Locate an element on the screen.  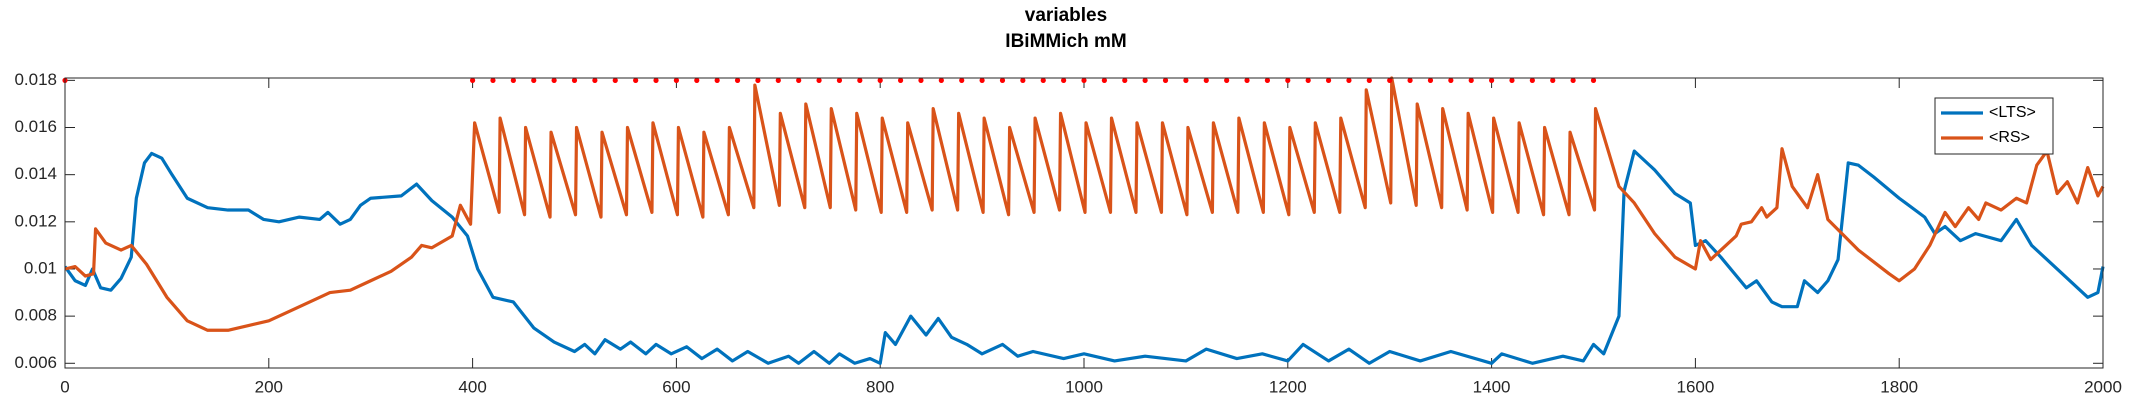
x-tick-label: 1000 is located at coordinates (1084, 386).